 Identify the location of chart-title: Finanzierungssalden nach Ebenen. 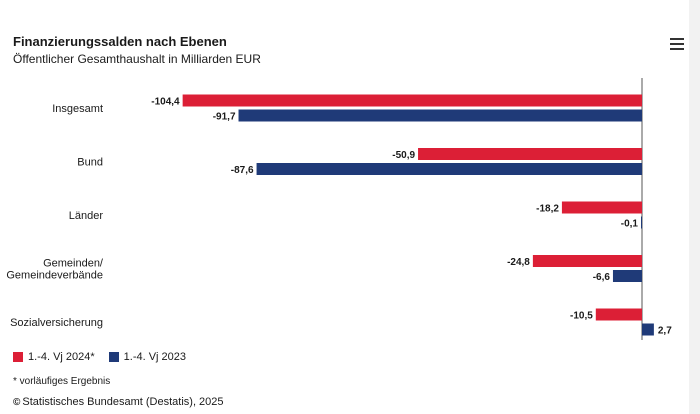
(120, 41).